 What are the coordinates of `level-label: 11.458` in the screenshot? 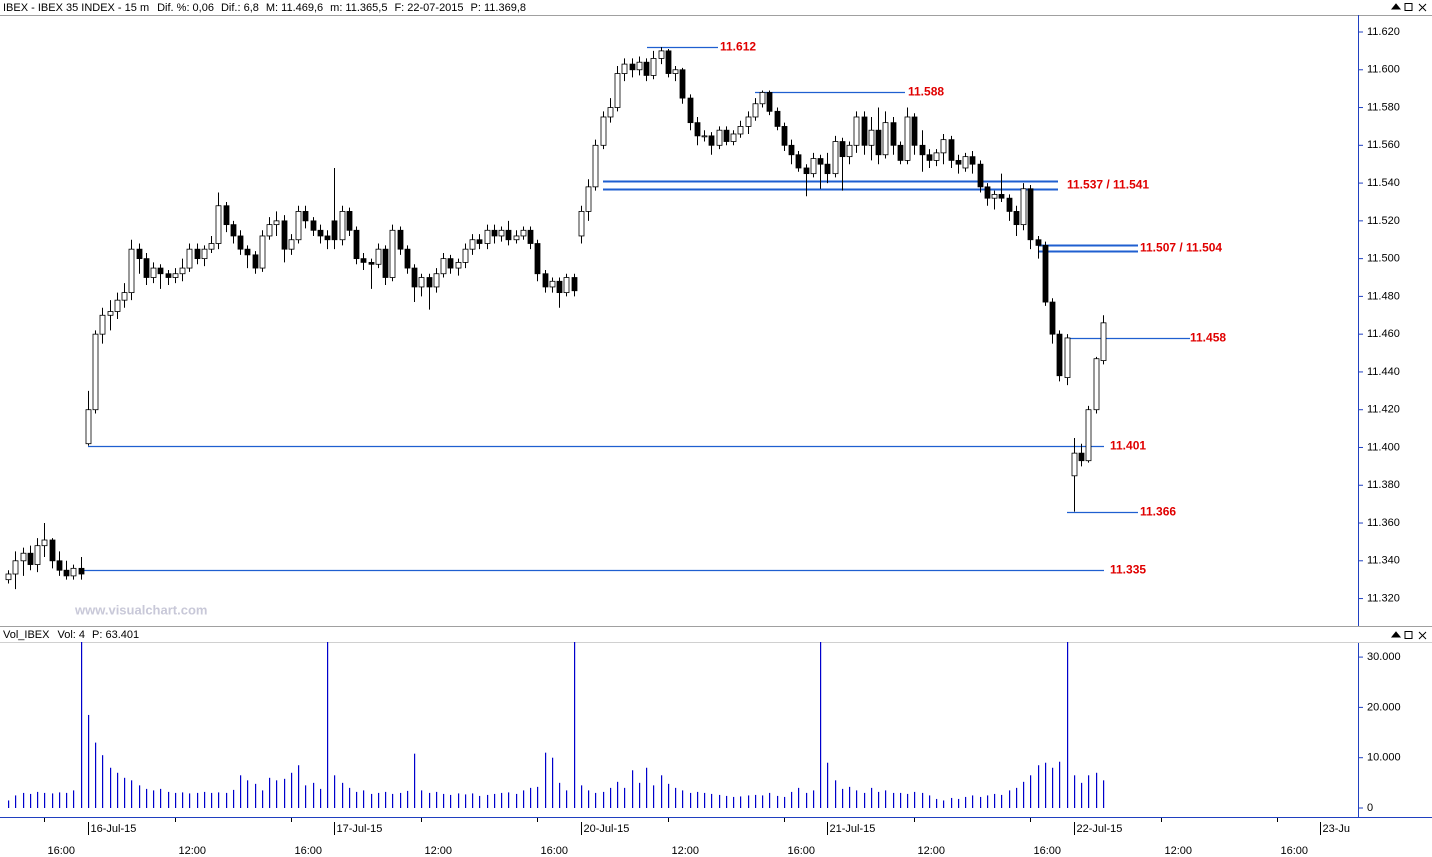 It's located at (1208, 338).